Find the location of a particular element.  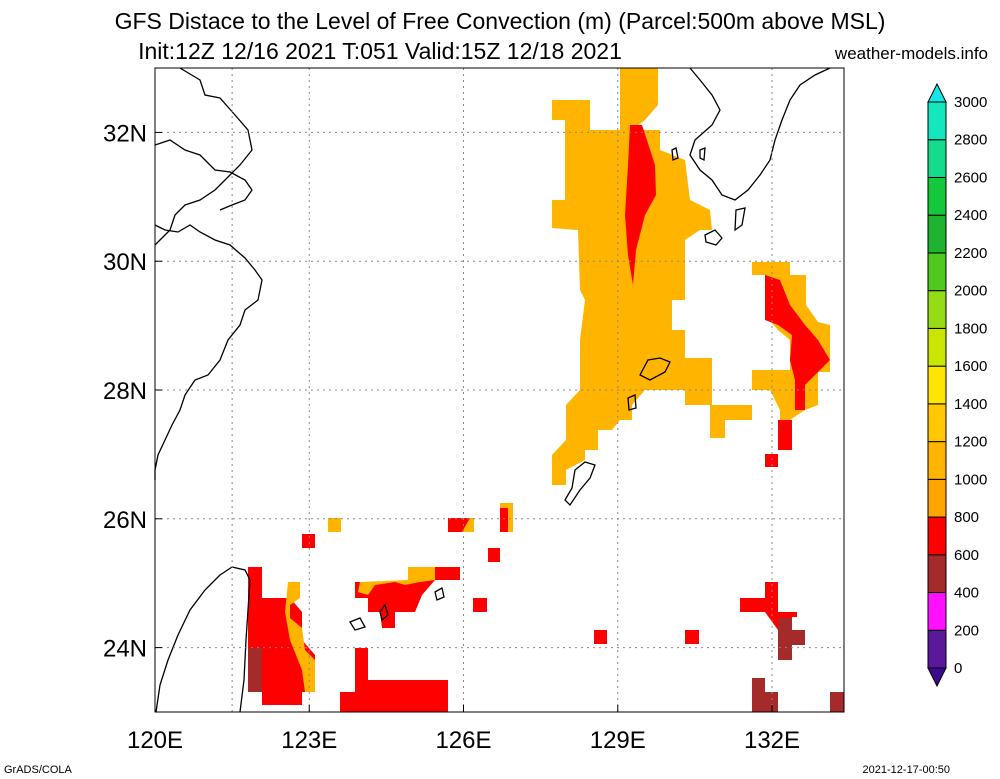

coast-island1 is located at coordinates (655, 369).